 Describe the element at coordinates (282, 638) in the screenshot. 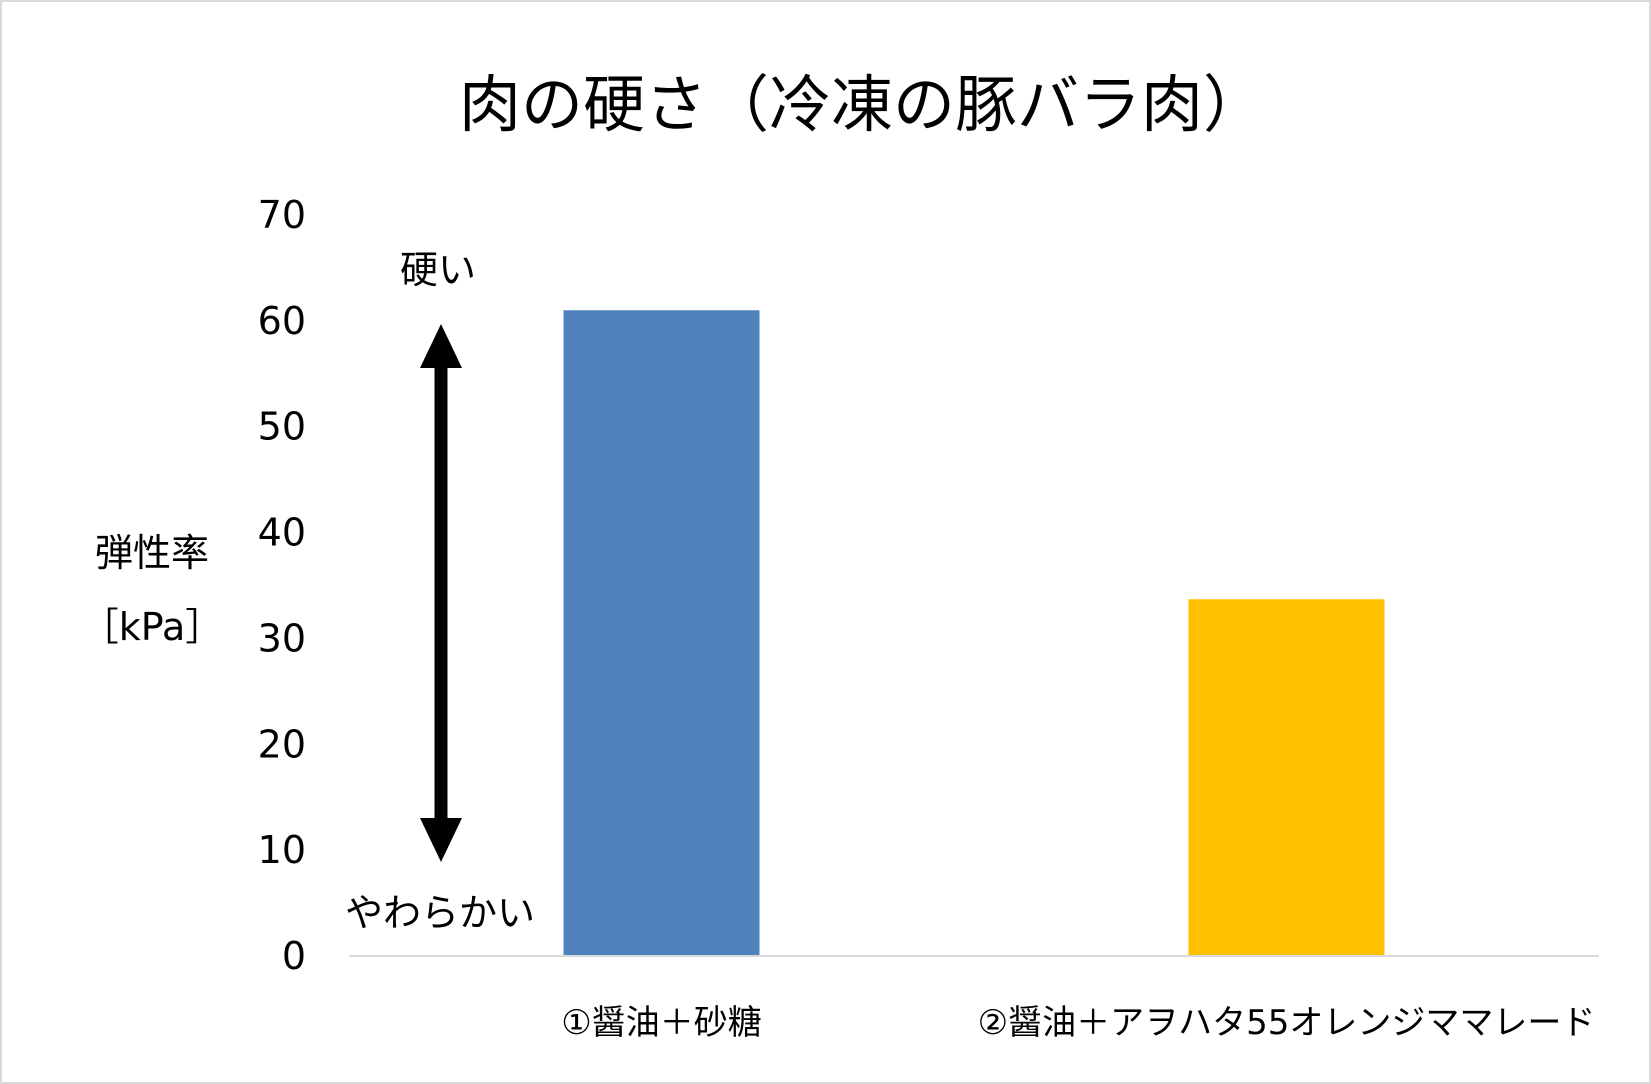

I see `y-tick-label: 30` at that location.